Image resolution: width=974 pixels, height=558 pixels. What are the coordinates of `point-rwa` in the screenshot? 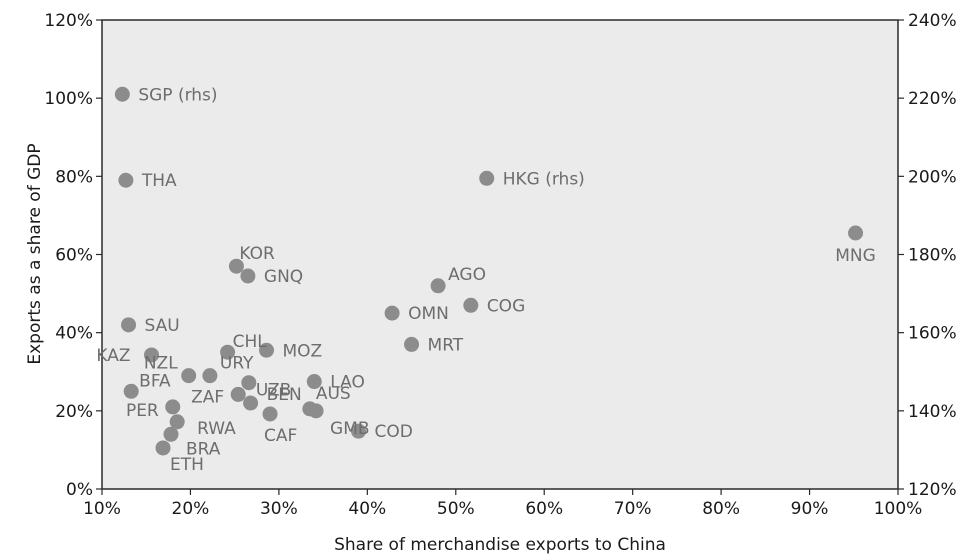 It's located at (177, 422).